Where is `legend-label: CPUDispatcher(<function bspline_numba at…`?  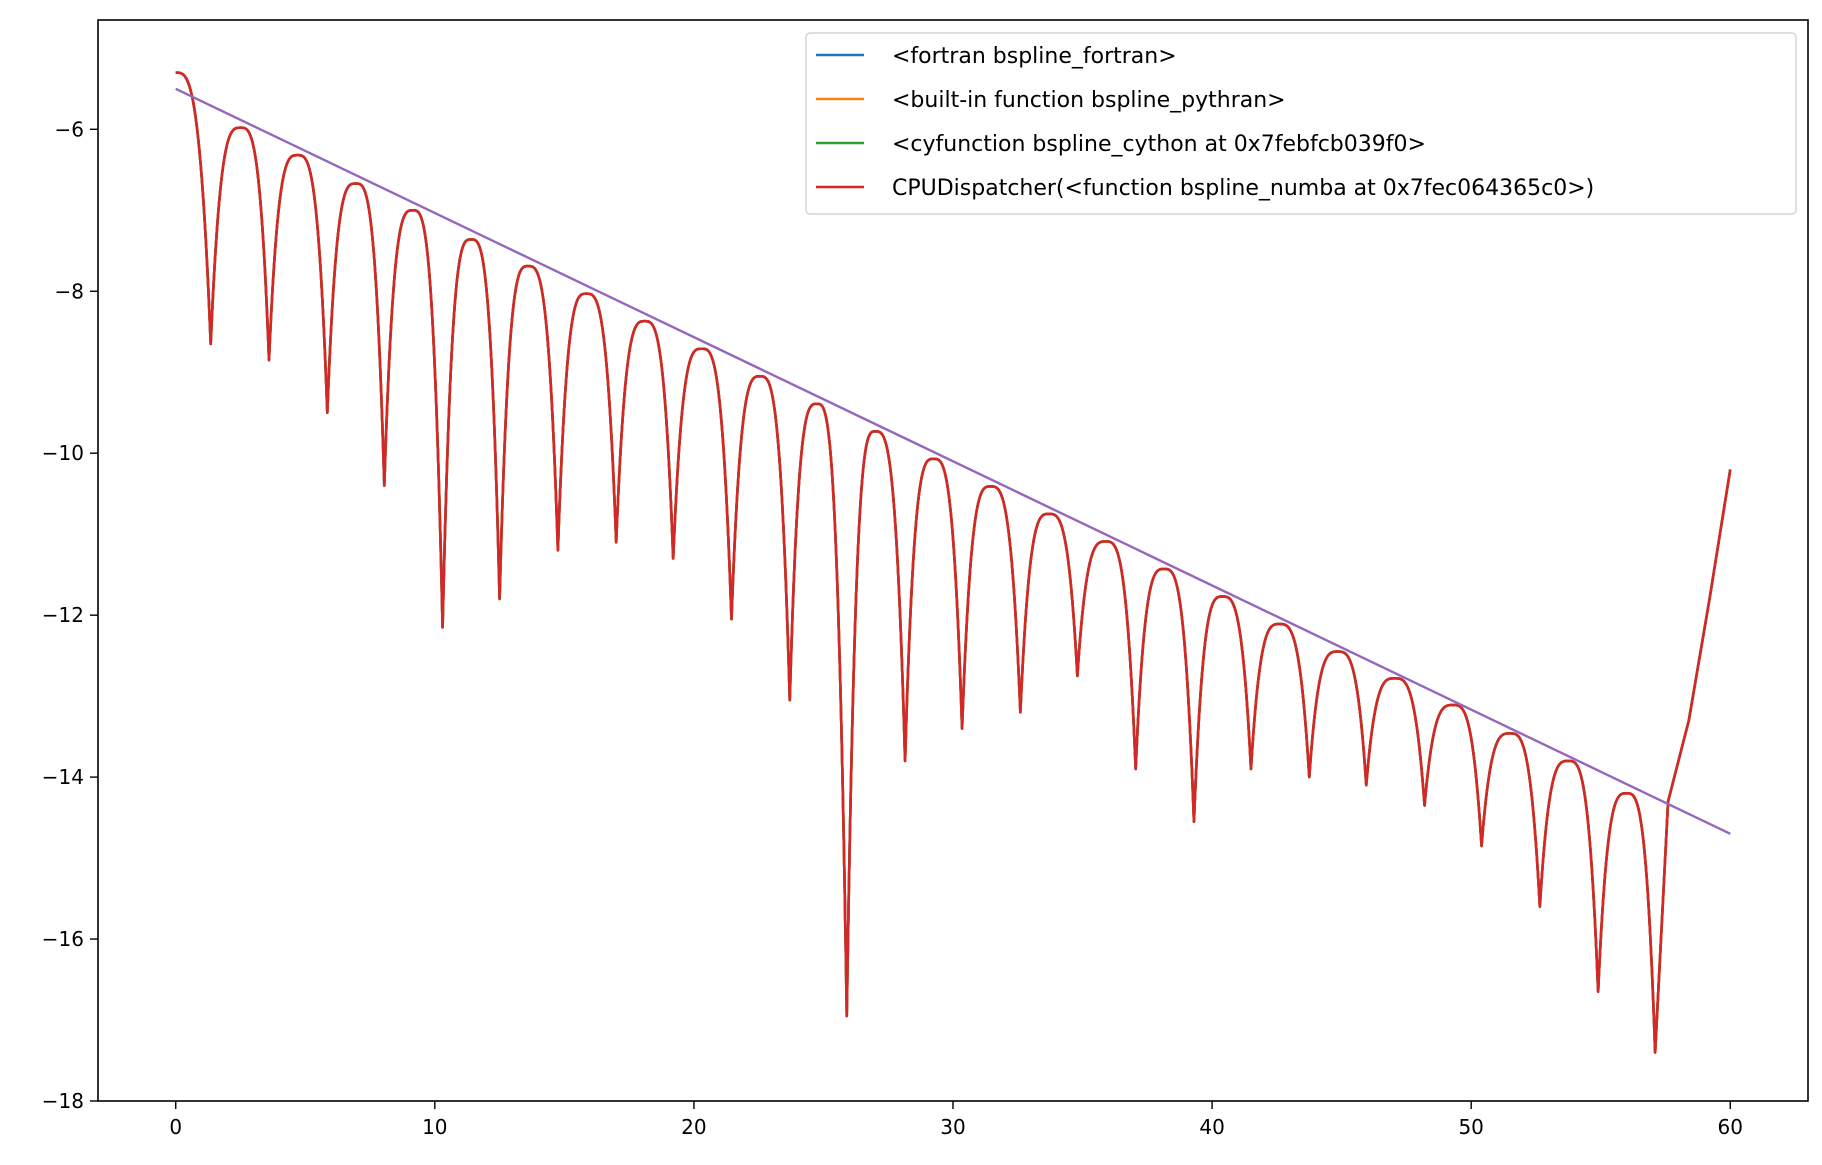
legend-label: CPUDispatcher(<function bspline_numba at… is located at coordinates (1243, 188).